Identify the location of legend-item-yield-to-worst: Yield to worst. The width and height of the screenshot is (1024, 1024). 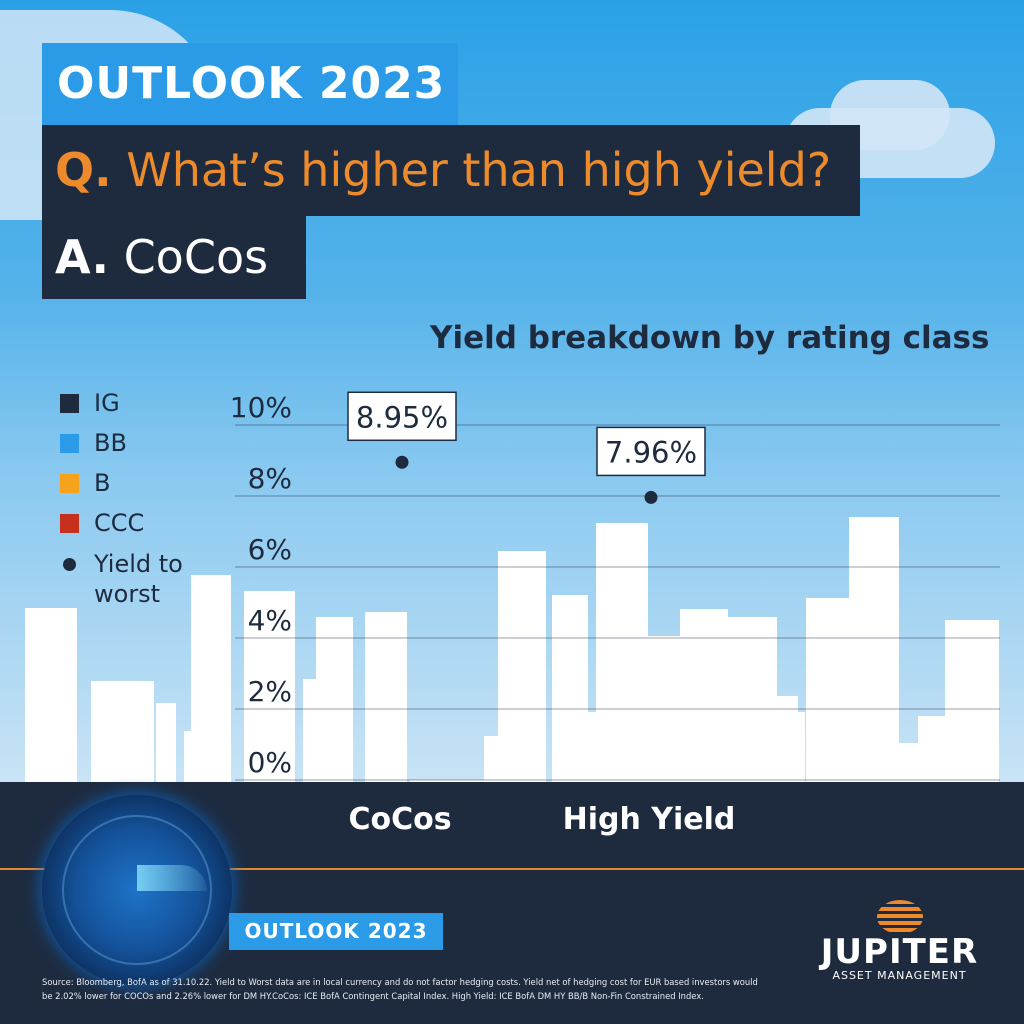
(121, 579).